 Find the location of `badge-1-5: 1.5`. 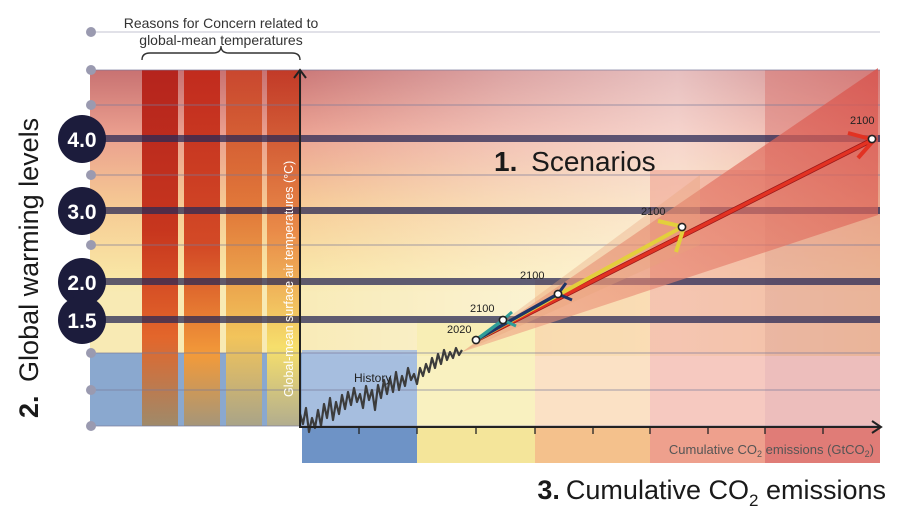

badge-1-5: 1.5 is located at coordinates (82, 320).